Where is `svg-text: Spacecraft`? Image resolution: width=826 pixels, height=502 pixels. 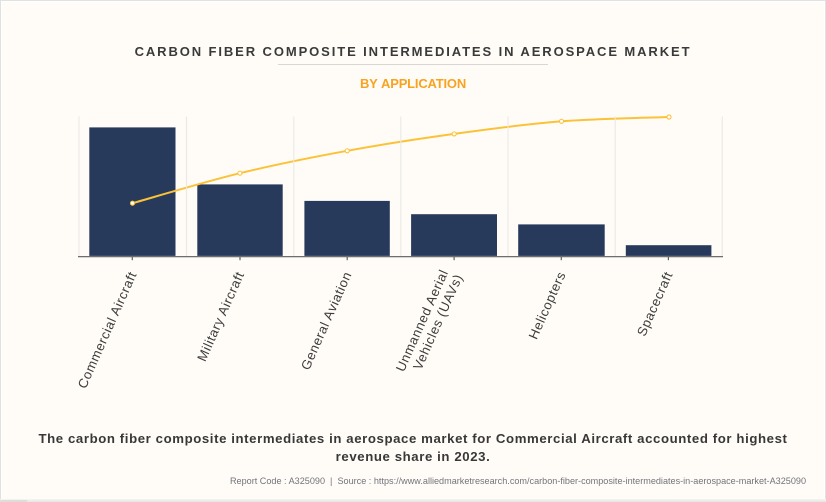
svg-text: Spacecraft is located at coordinates (655, 303).